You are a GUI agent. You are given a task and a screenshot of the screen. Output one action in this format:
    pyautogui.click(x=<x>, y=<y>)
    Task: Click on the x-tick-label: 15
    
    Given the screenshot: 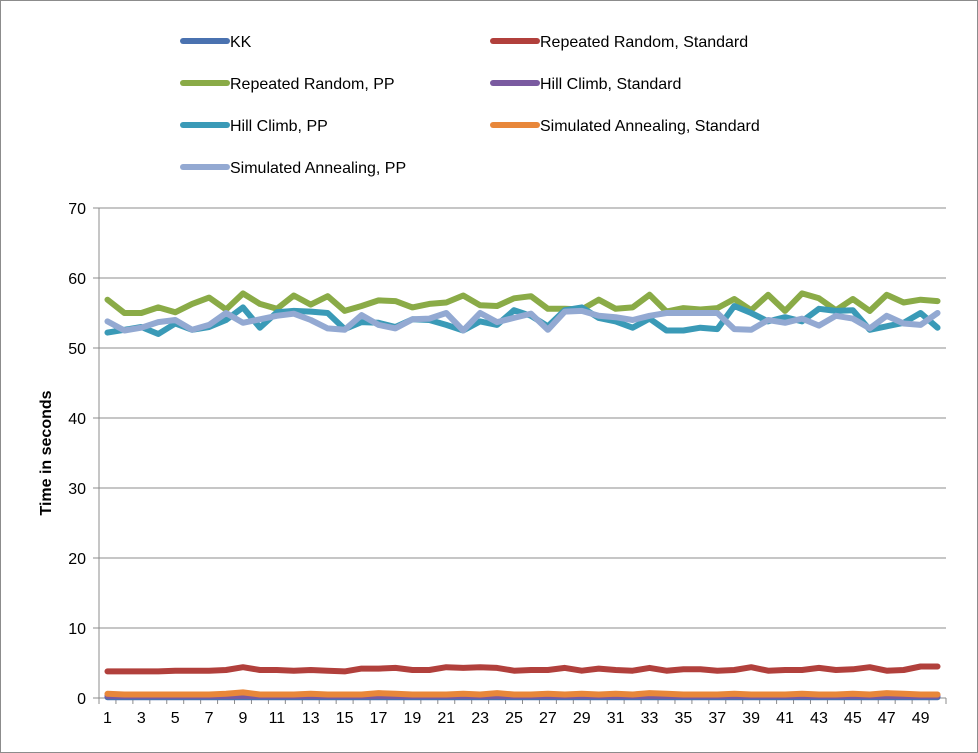 What is the action you would take?
    pyautogui.click(x=345, y=718)
    